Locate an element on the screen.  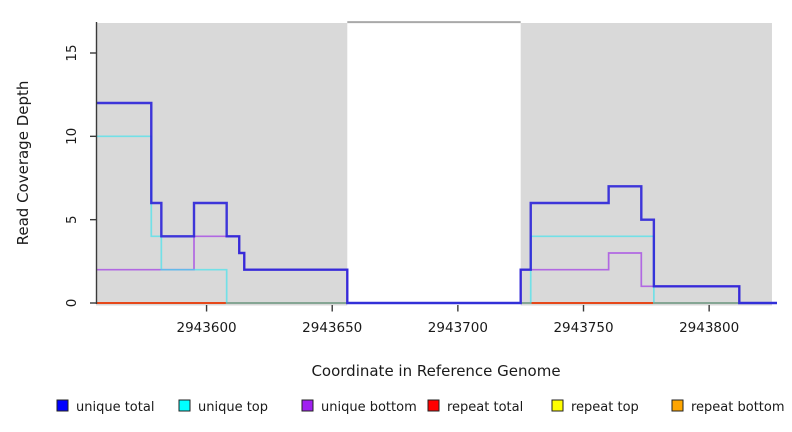
legend-label: unique bottom is located at coordinates (369, 407).